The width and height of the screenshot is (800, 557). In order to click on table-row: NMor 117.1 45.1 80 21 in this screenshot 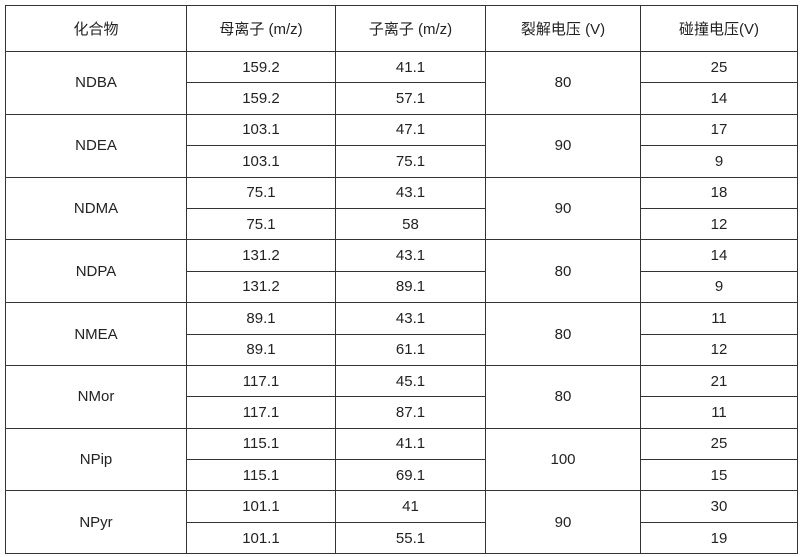, I will do `click(401, 396)`.